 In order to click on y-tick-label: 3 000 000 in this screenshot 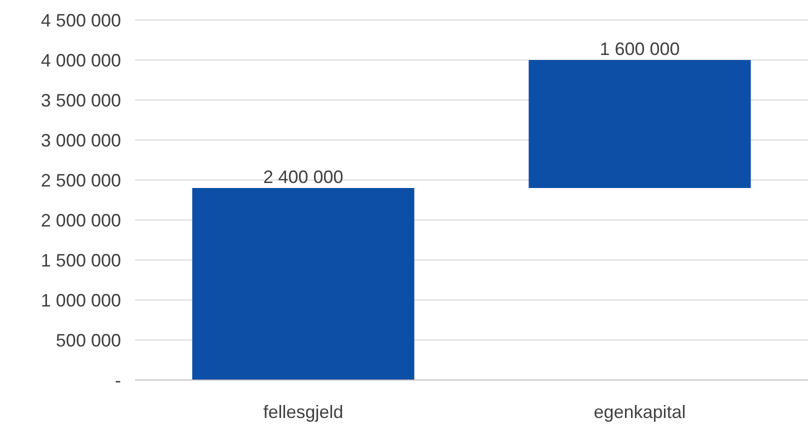, I will do `click(80, 140)`.